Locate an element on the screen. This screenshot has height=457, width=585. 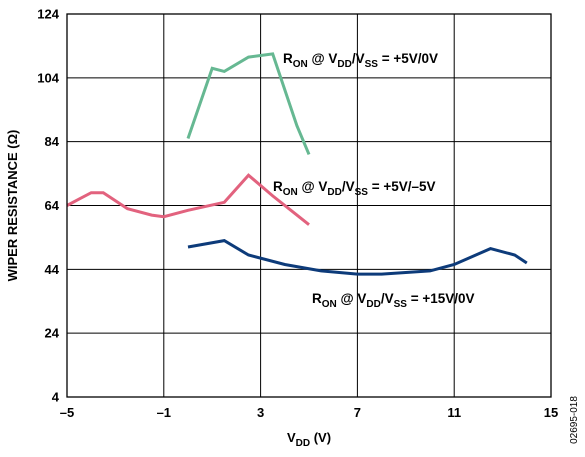
x-axis-title: VDD (V) is located at coordinates (309, 439).